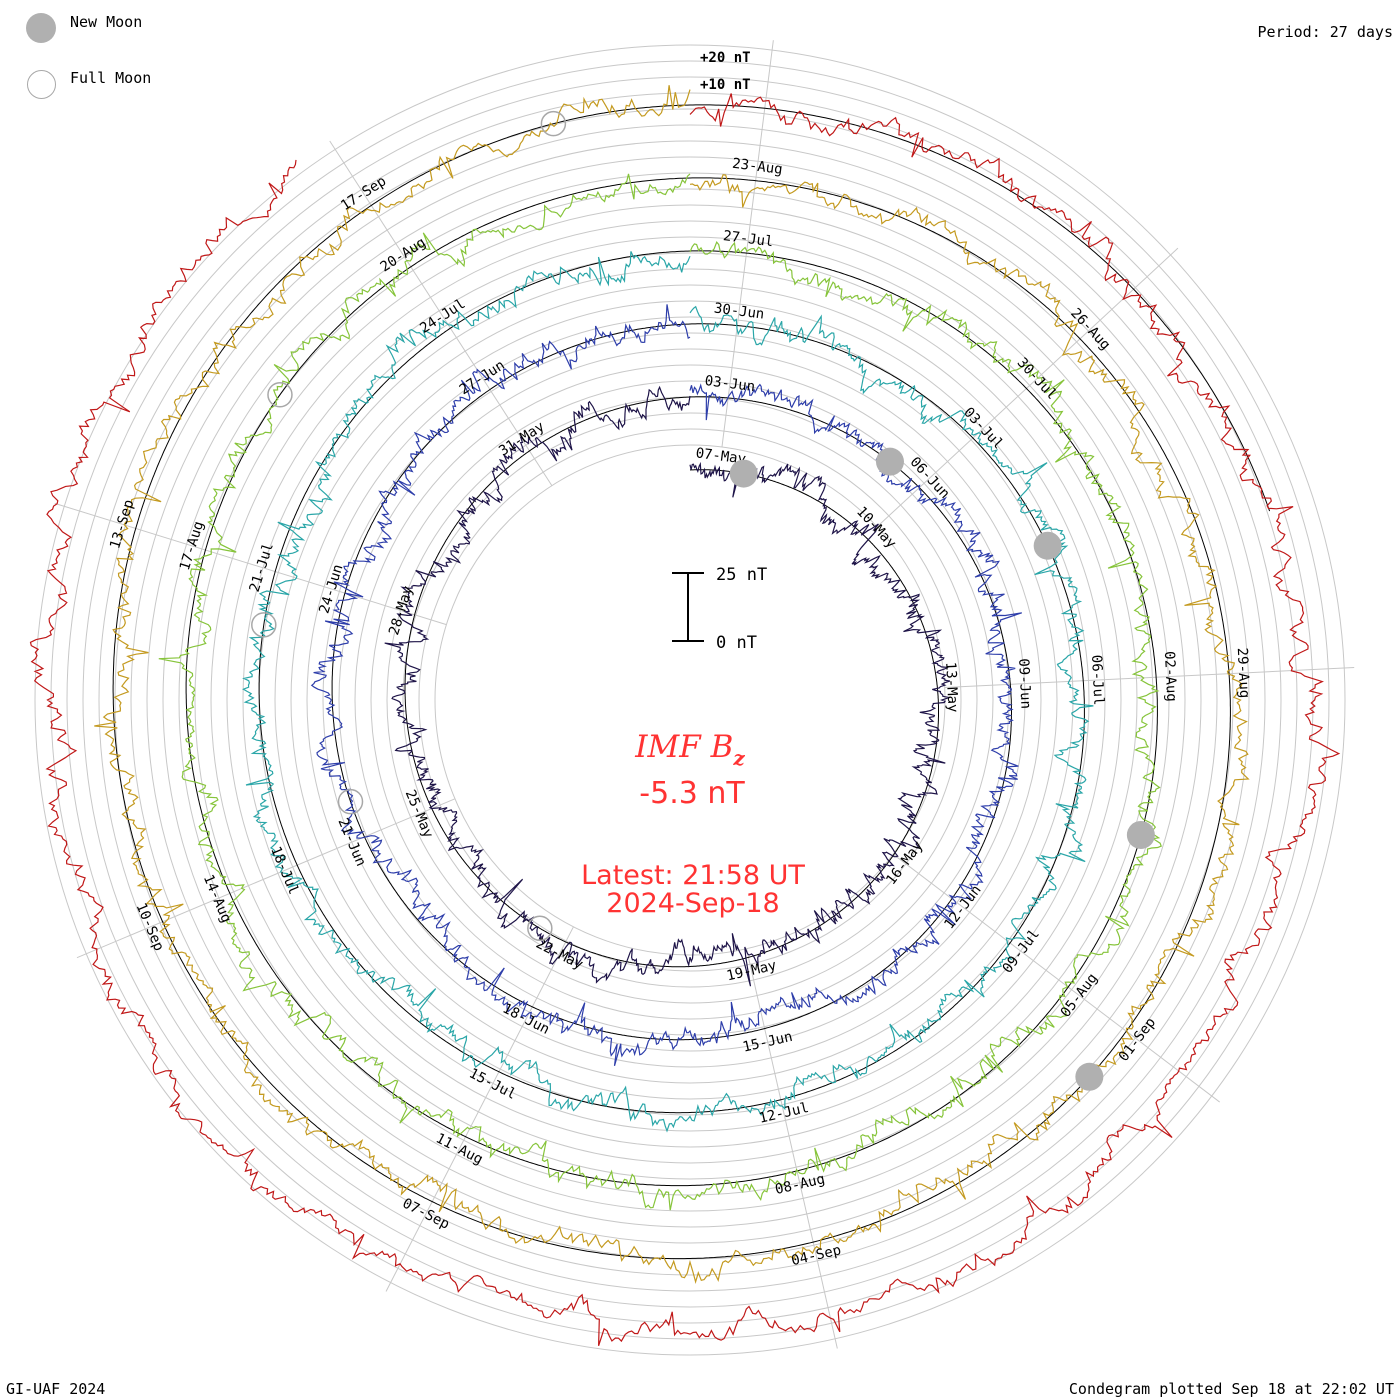 The width and height of the screenshot is (1400, 1400). I want to click on date-tick-label: 13-Sep, so click(122, 524).